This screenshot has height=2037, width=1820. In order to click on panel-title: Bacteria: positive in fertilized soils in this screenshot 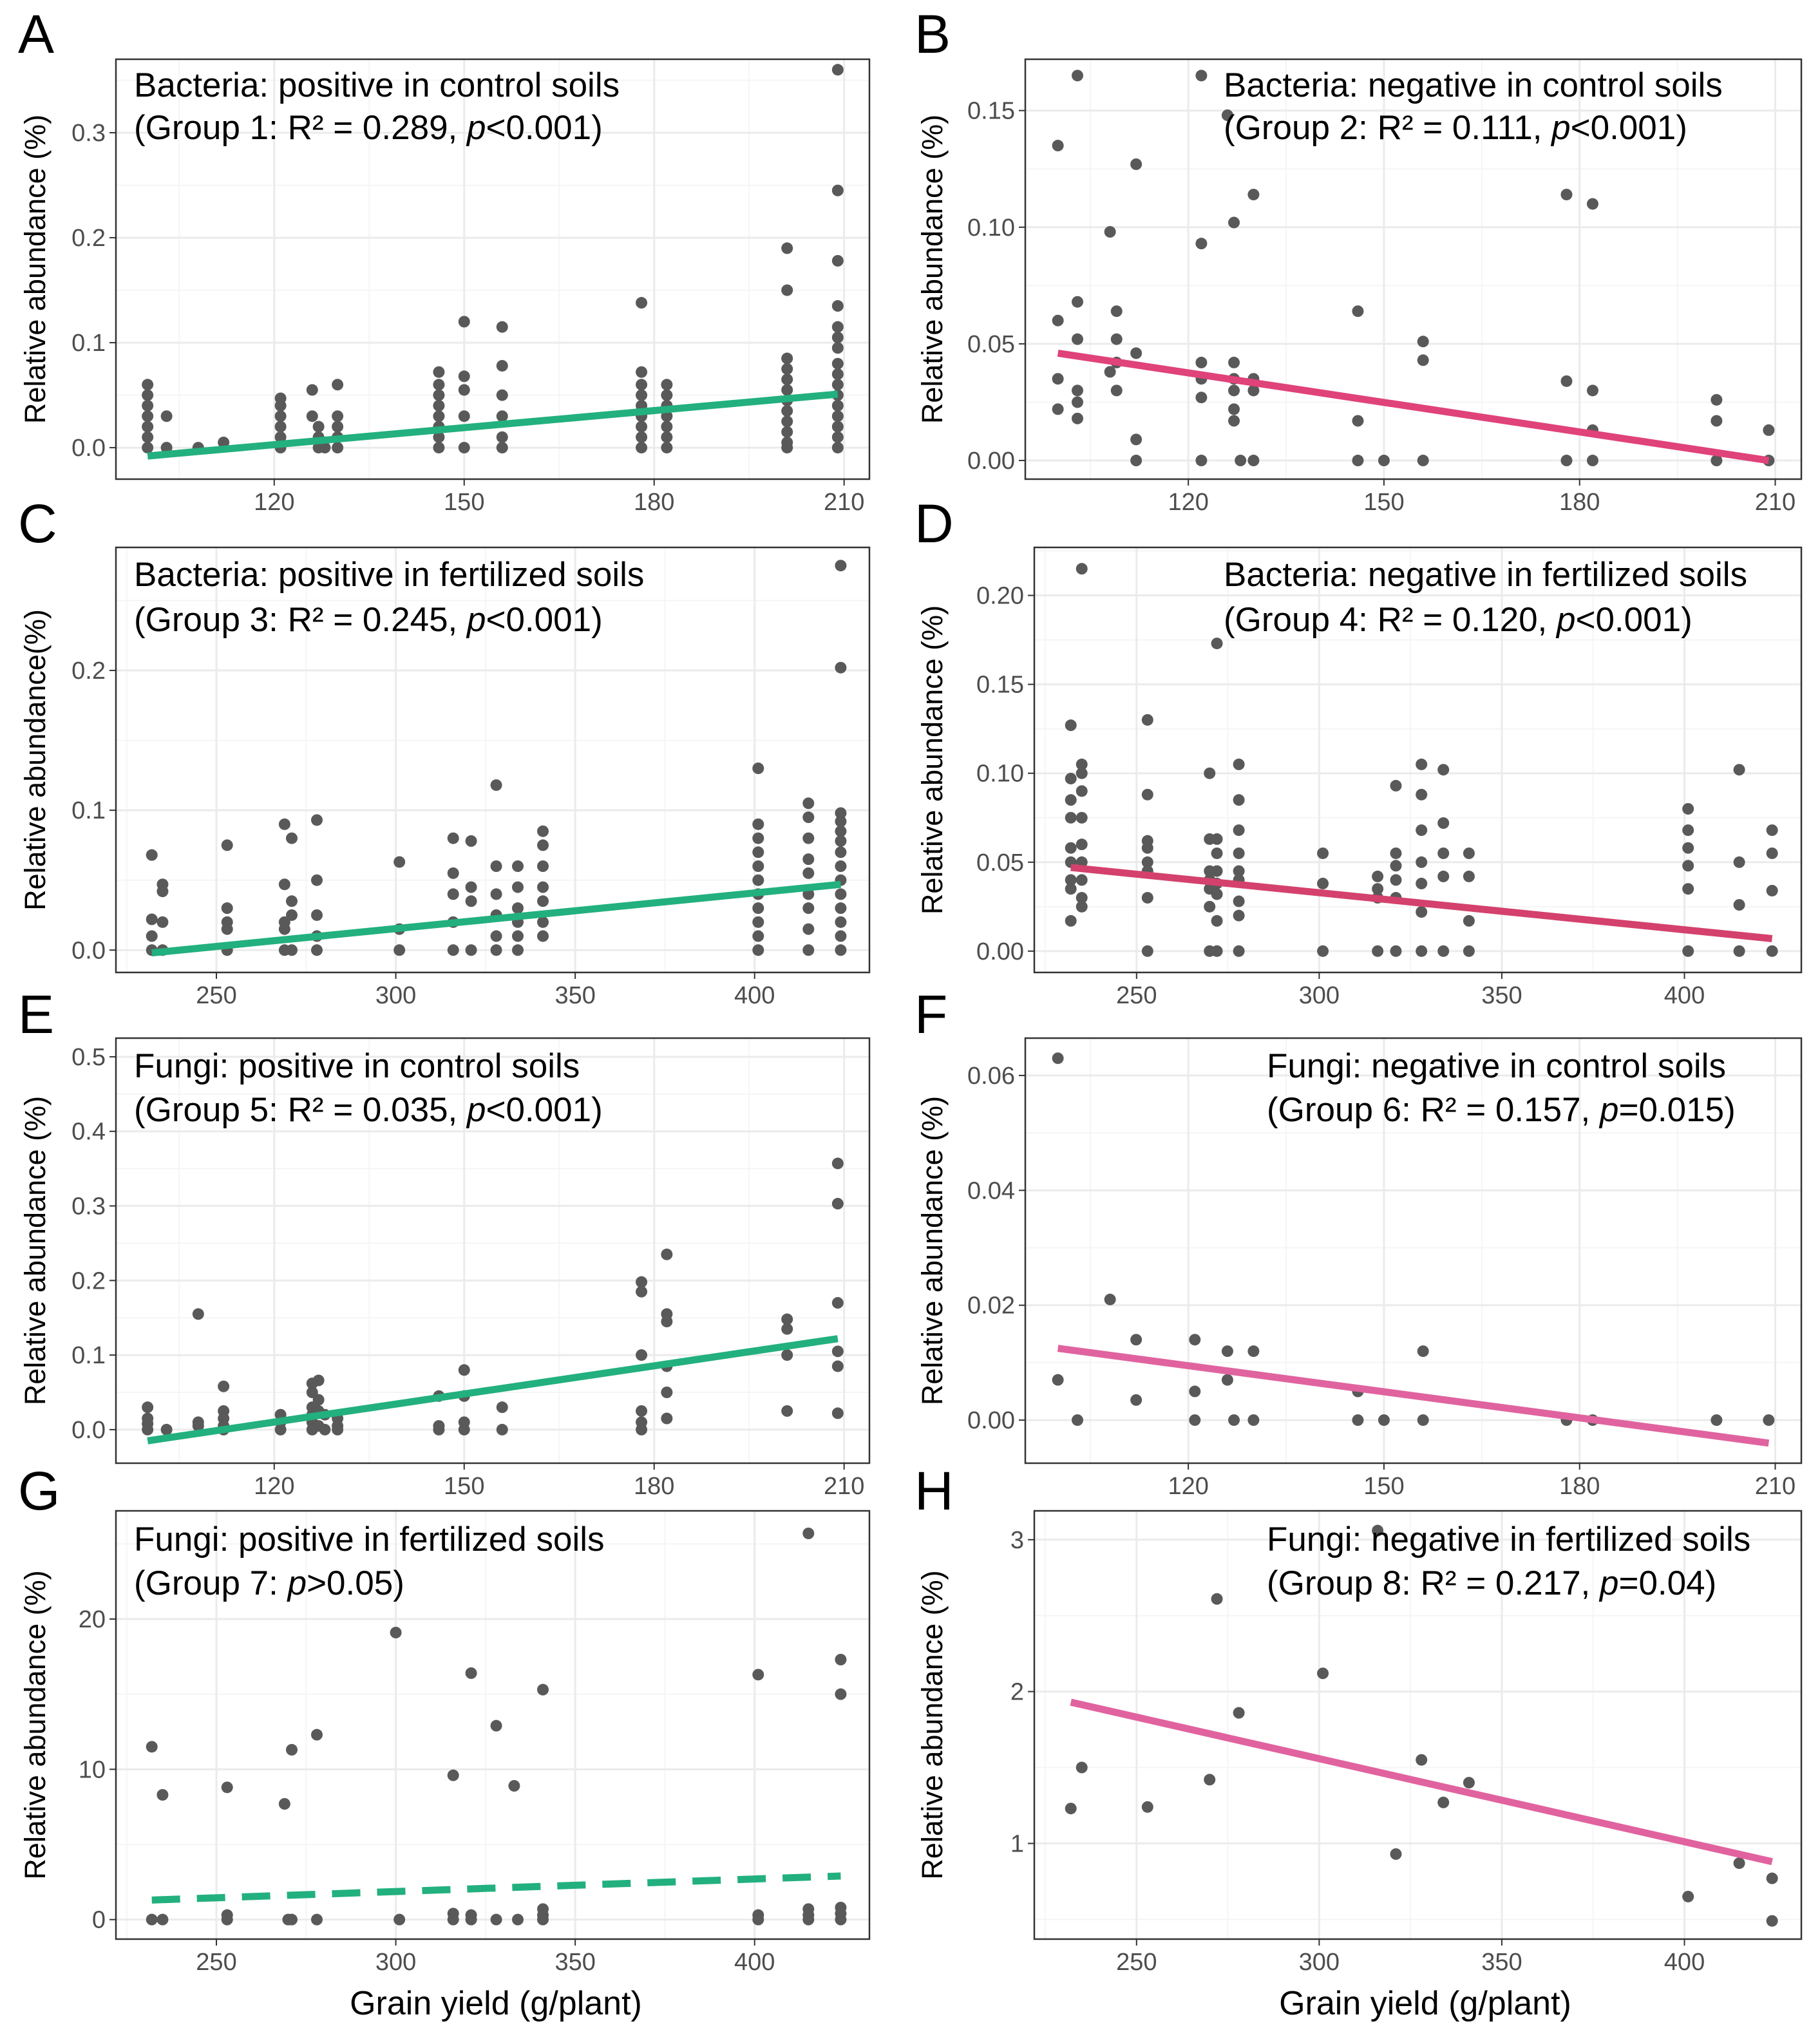, I will do `click(389, 575)`.